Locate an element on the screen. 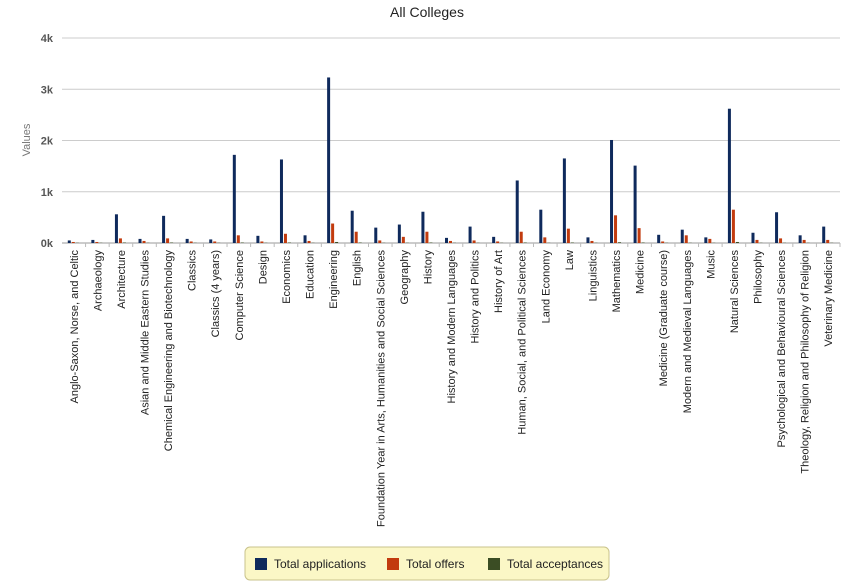  x-category-label: Land Economy is located at coordinates (546, 287).